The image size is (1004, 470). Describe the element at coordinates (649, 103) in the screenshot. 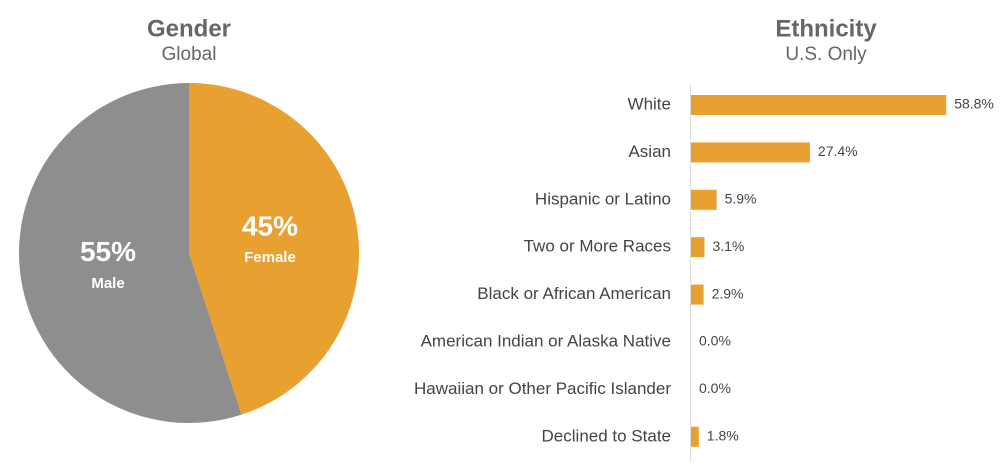

I see `y-tick-label: White` at that location.